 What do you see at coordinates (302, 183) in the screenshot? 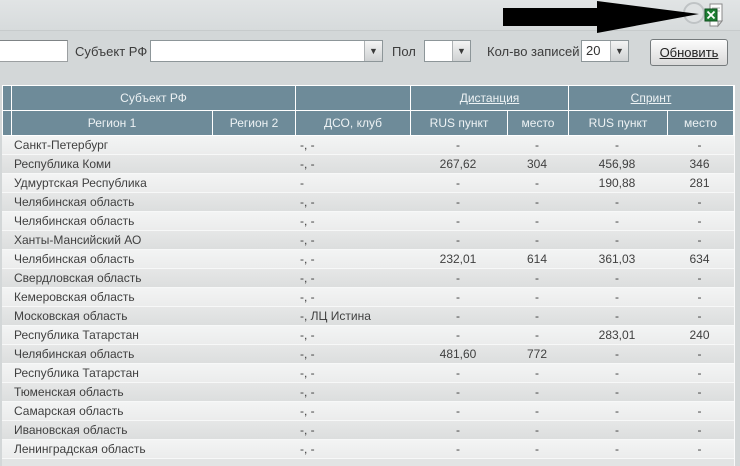
I see `cell-club: -` at bounding box center [302, 183].